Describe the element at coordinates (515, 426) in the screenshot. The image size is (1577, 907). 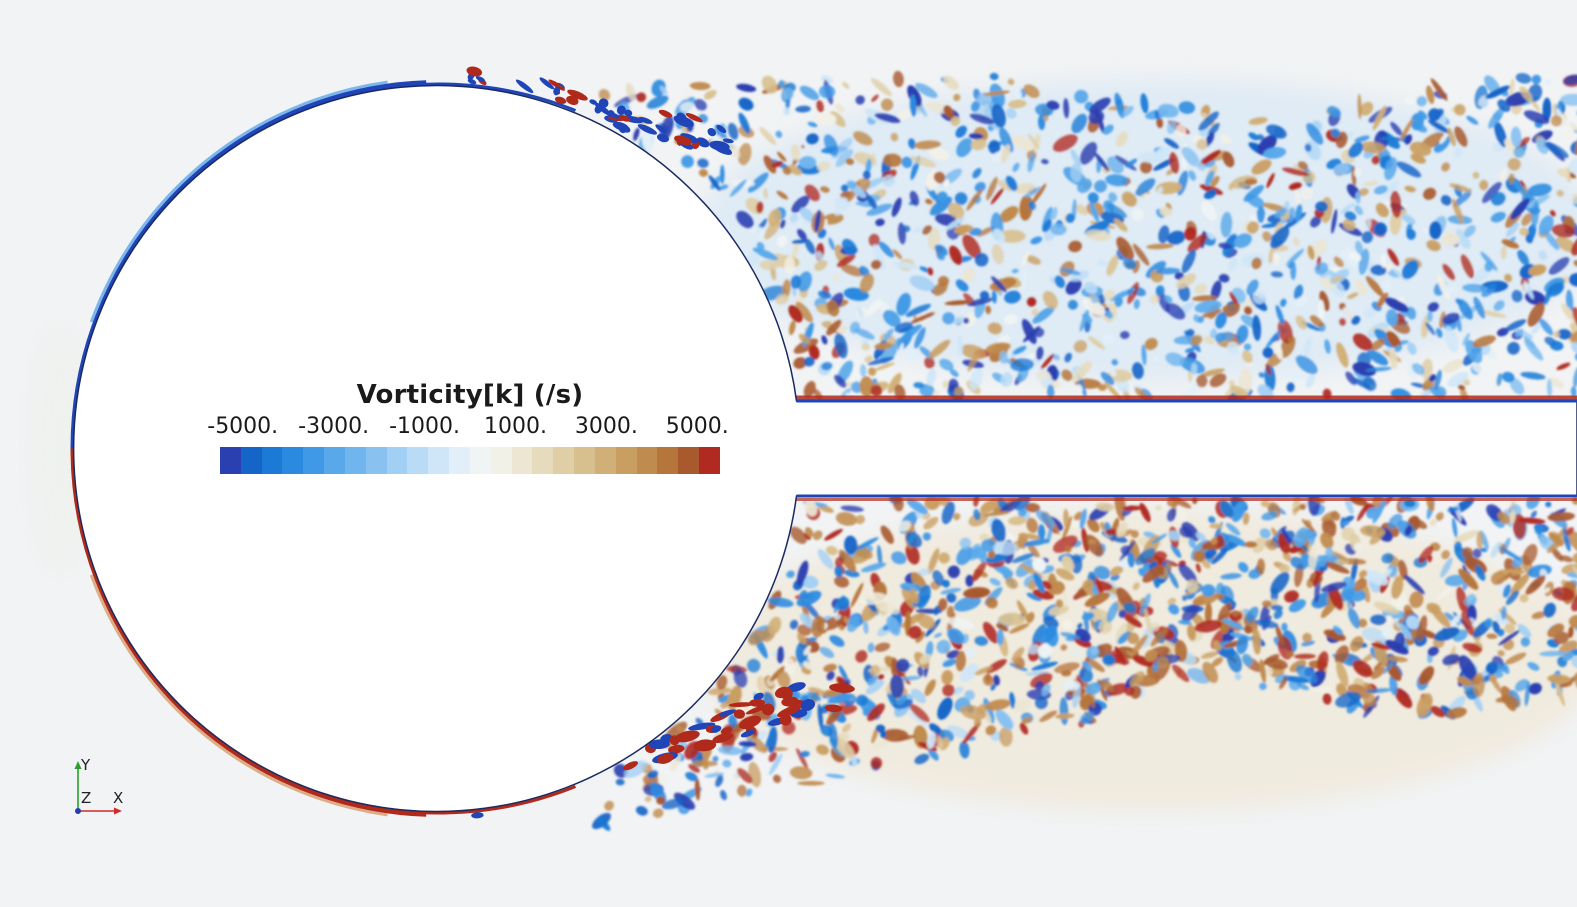
I see `legend-tick-label: 1000.` at that location.